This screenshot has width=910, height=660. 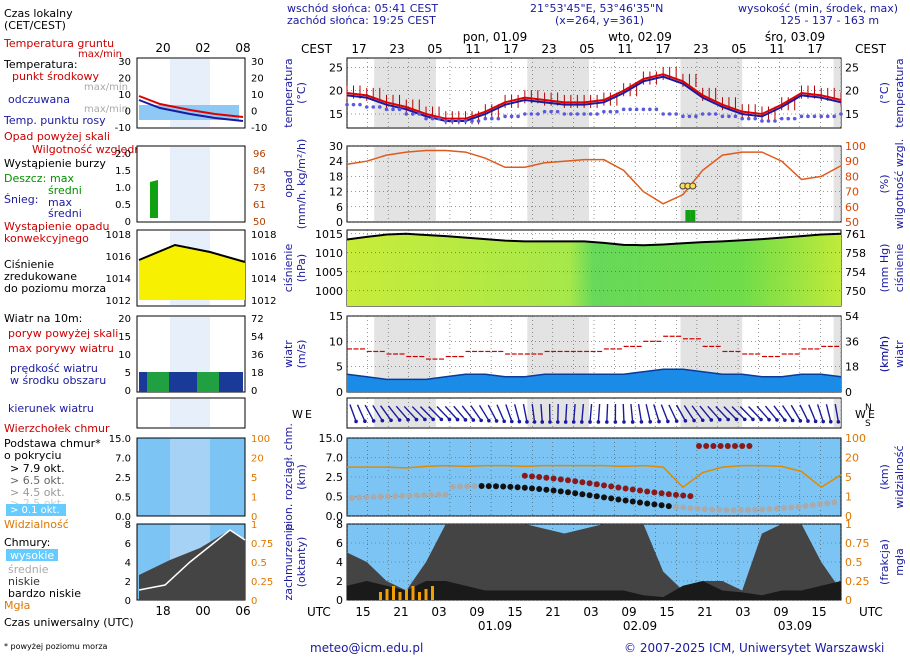 What do you see at coordinates (884, 354) in the screenshot?
I see `wind-right-unit-2: (km/h)` at bounding box center [884, 354].